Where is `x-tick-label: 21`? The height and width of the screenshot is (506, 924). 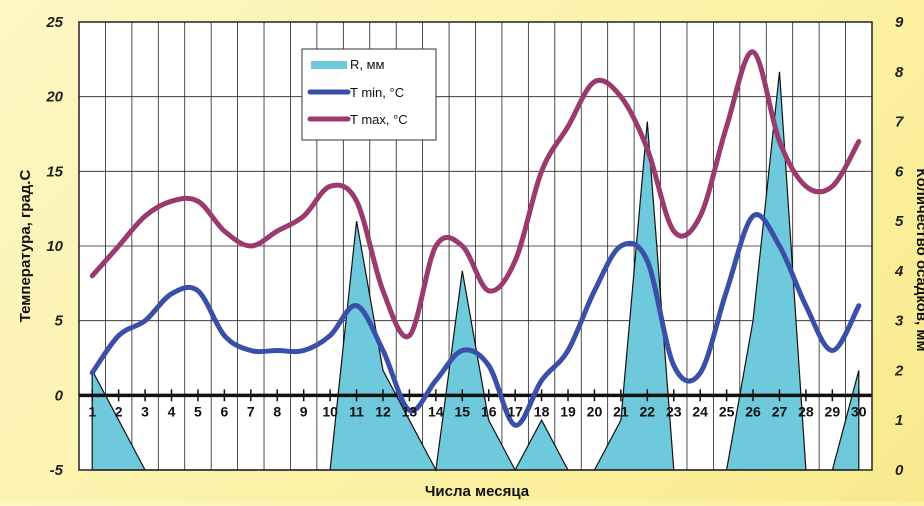 x-tick-label: 21 is located at coordinates (621, 411).